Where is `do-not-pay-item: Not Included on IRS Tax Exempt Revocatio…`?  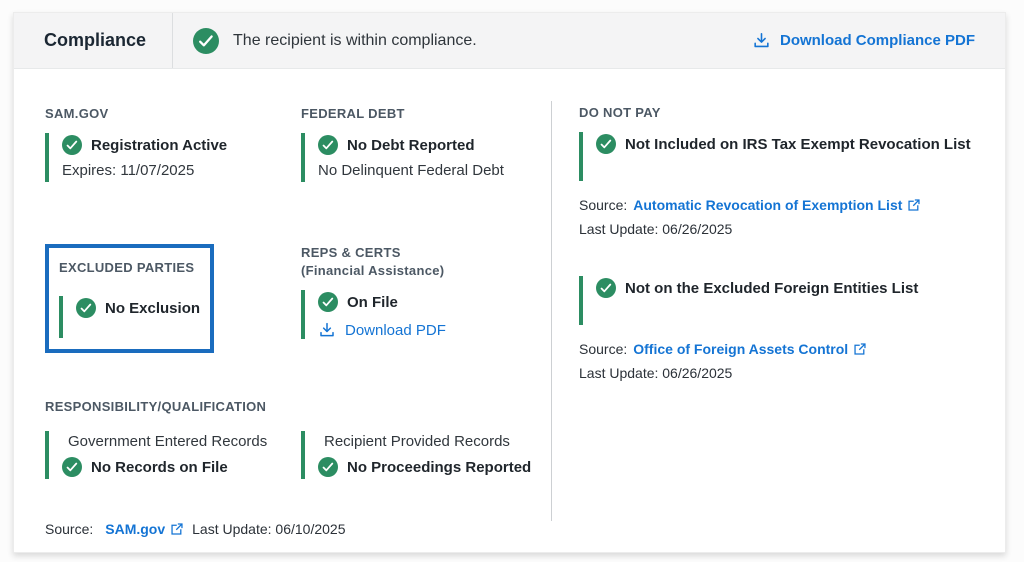
do-not-pay-item: Not Included on IRS Tax Exempt Revocatio… is located at coordinates (785, 184).